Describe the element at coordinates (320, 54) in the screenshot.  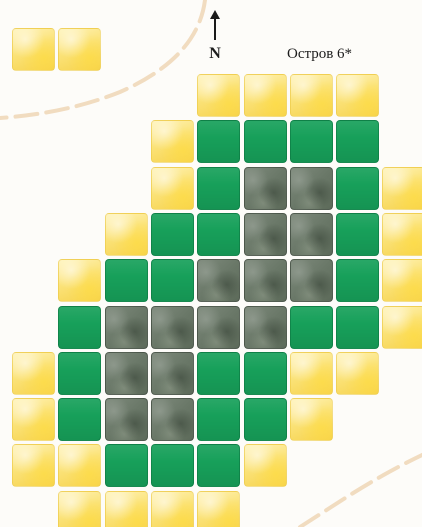
I see `island-label: Остров 6*` at that location.